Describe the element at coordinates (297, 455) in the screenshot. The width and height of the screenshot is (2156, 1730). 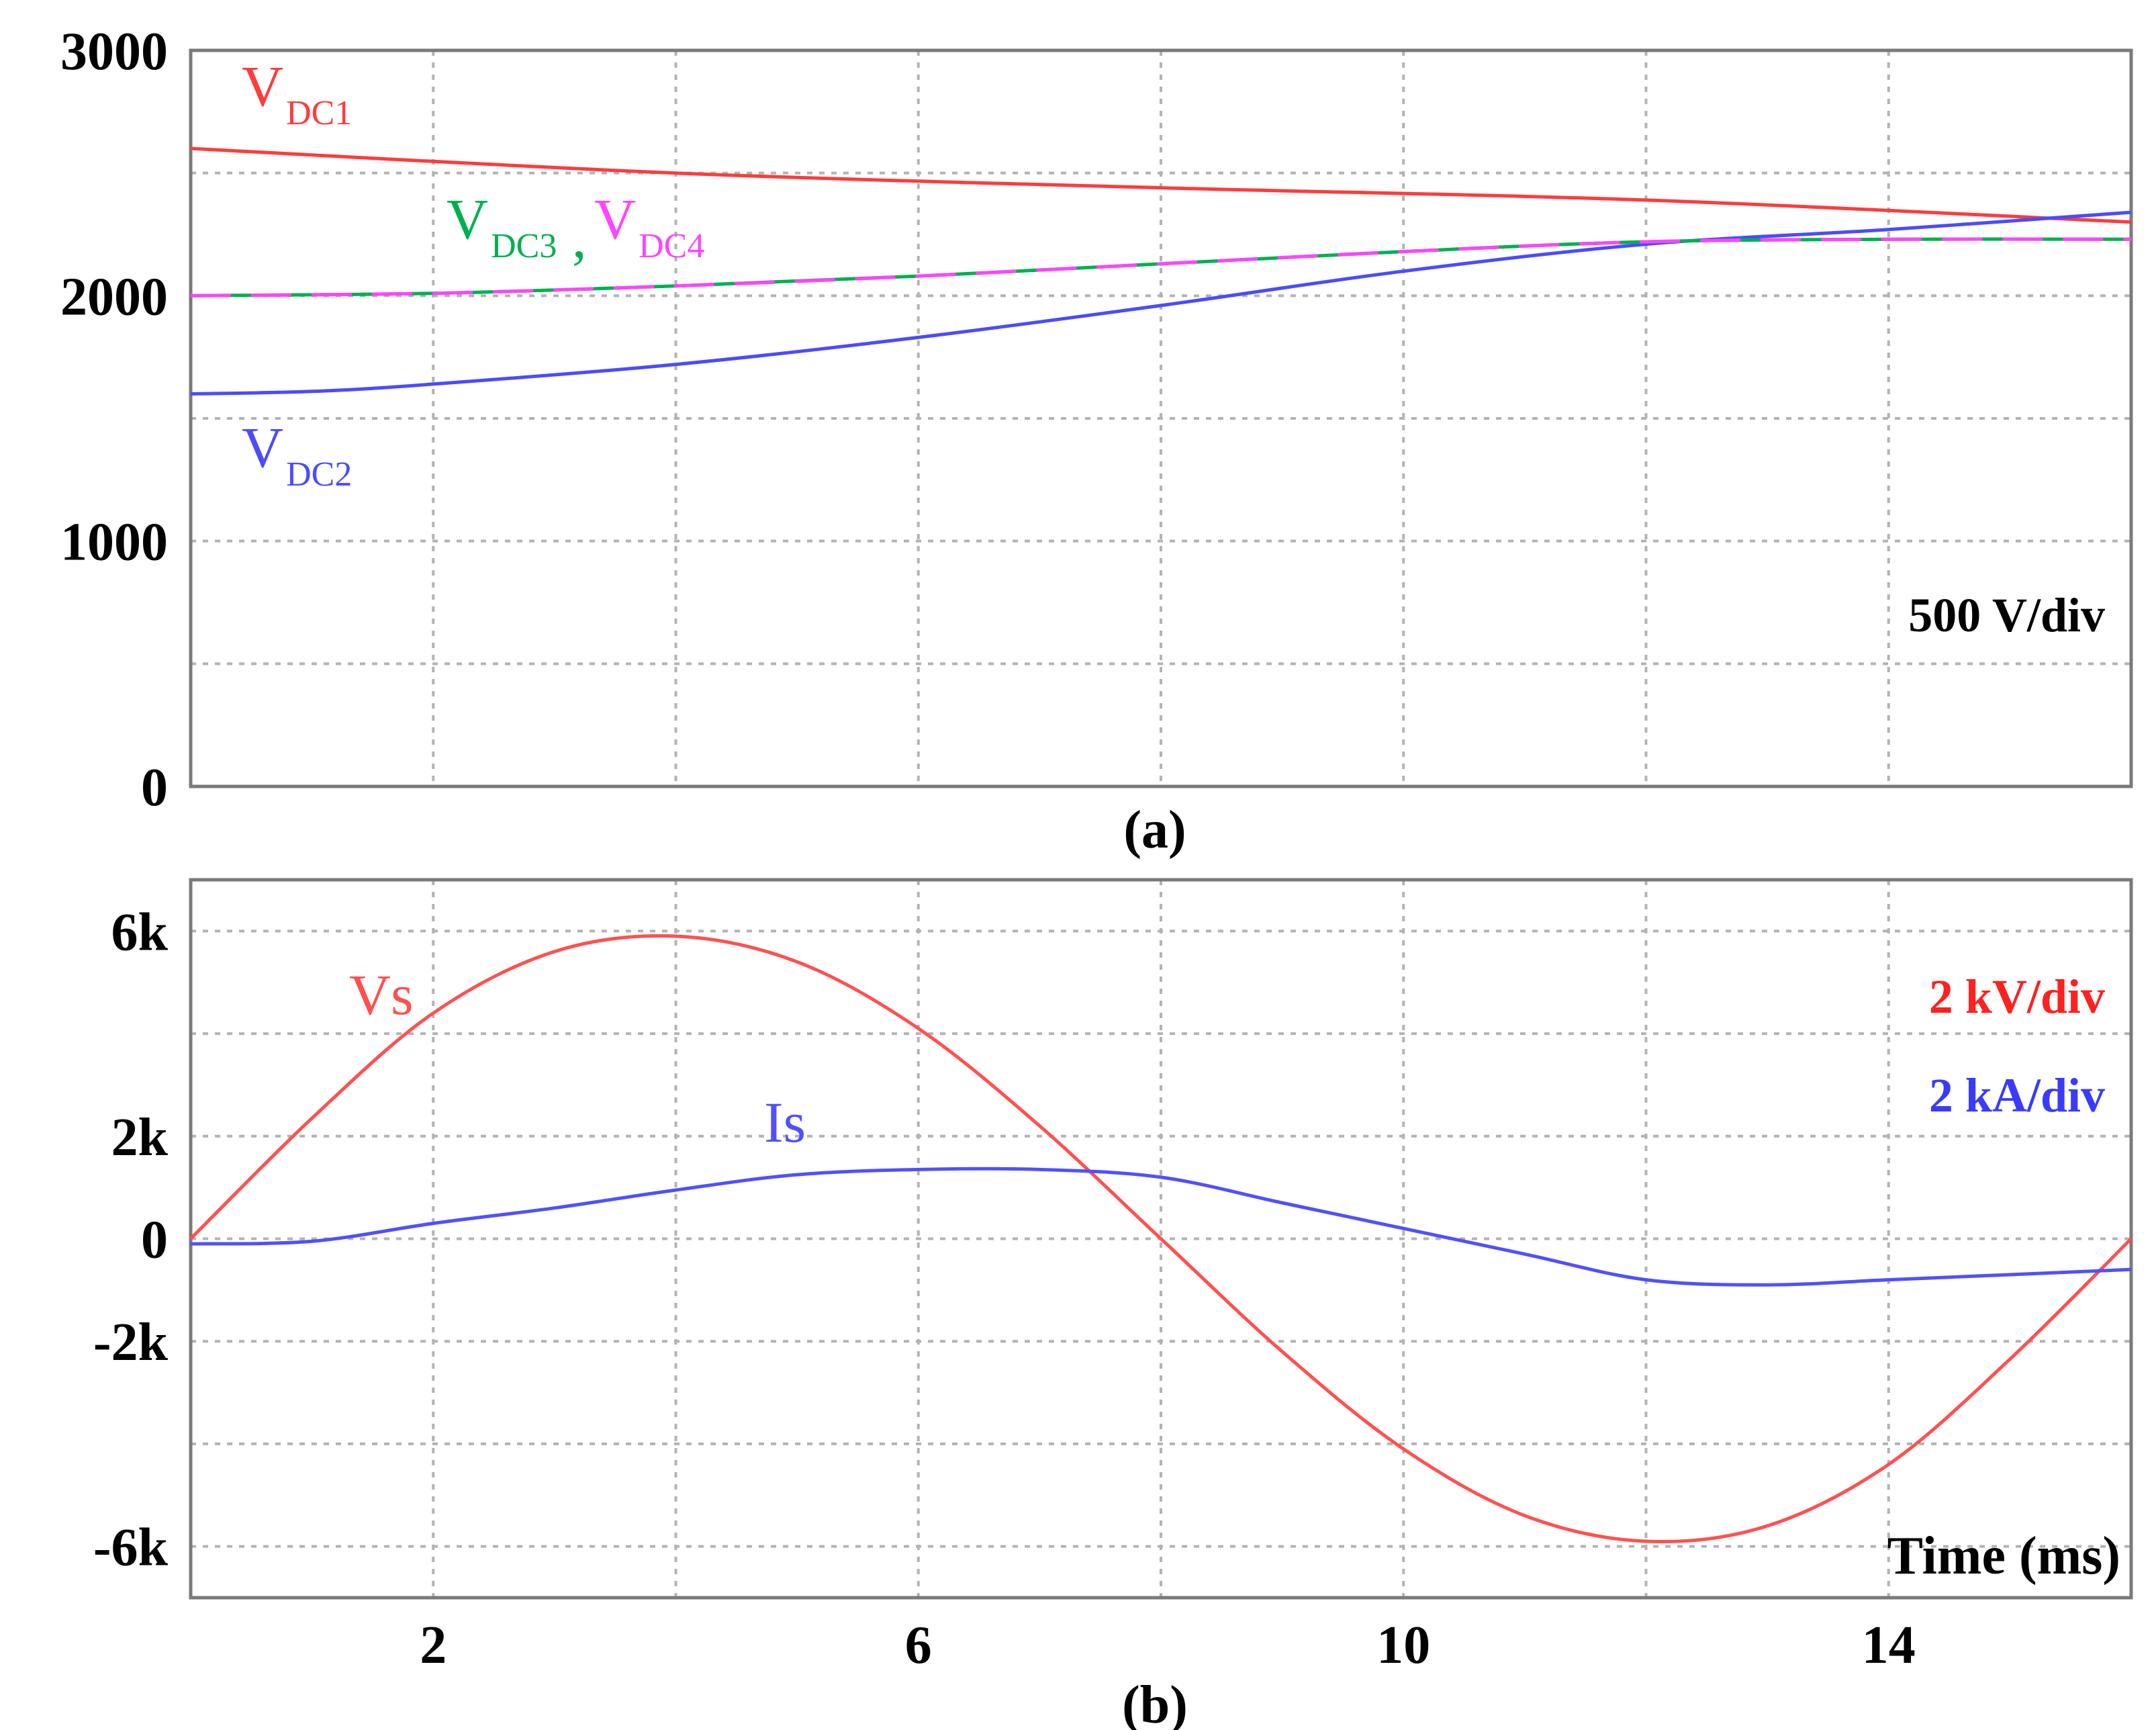
I see `label-vdc2: VDC2` at that location.